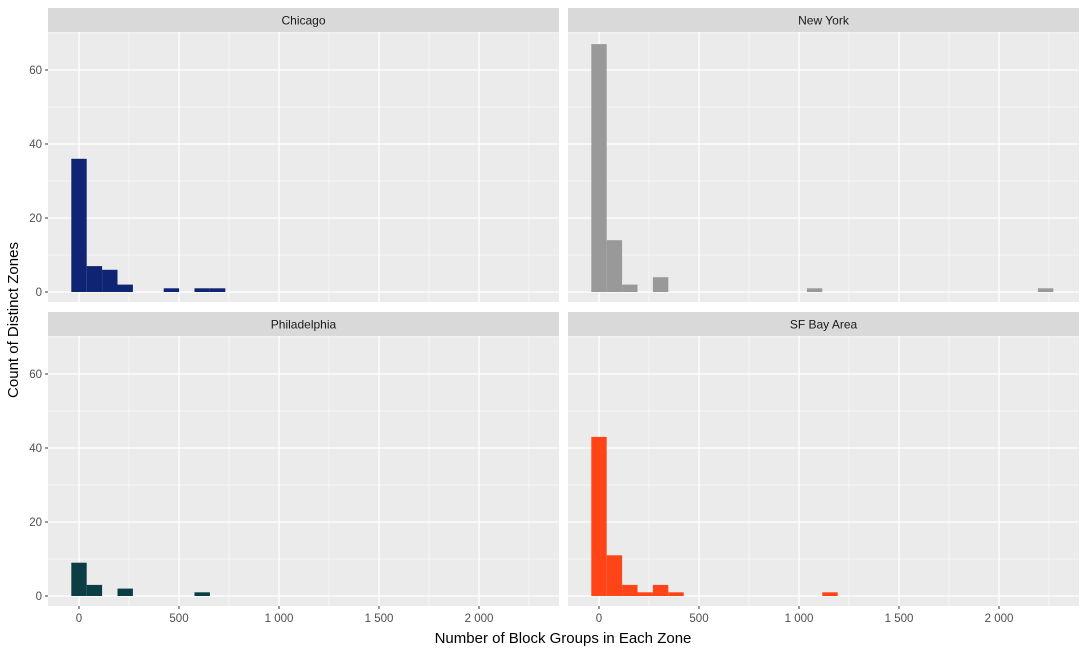 This screenshot has height=654, width=1087. I want to click on facet-strip-label: Philadelphia, so click(304, 325).